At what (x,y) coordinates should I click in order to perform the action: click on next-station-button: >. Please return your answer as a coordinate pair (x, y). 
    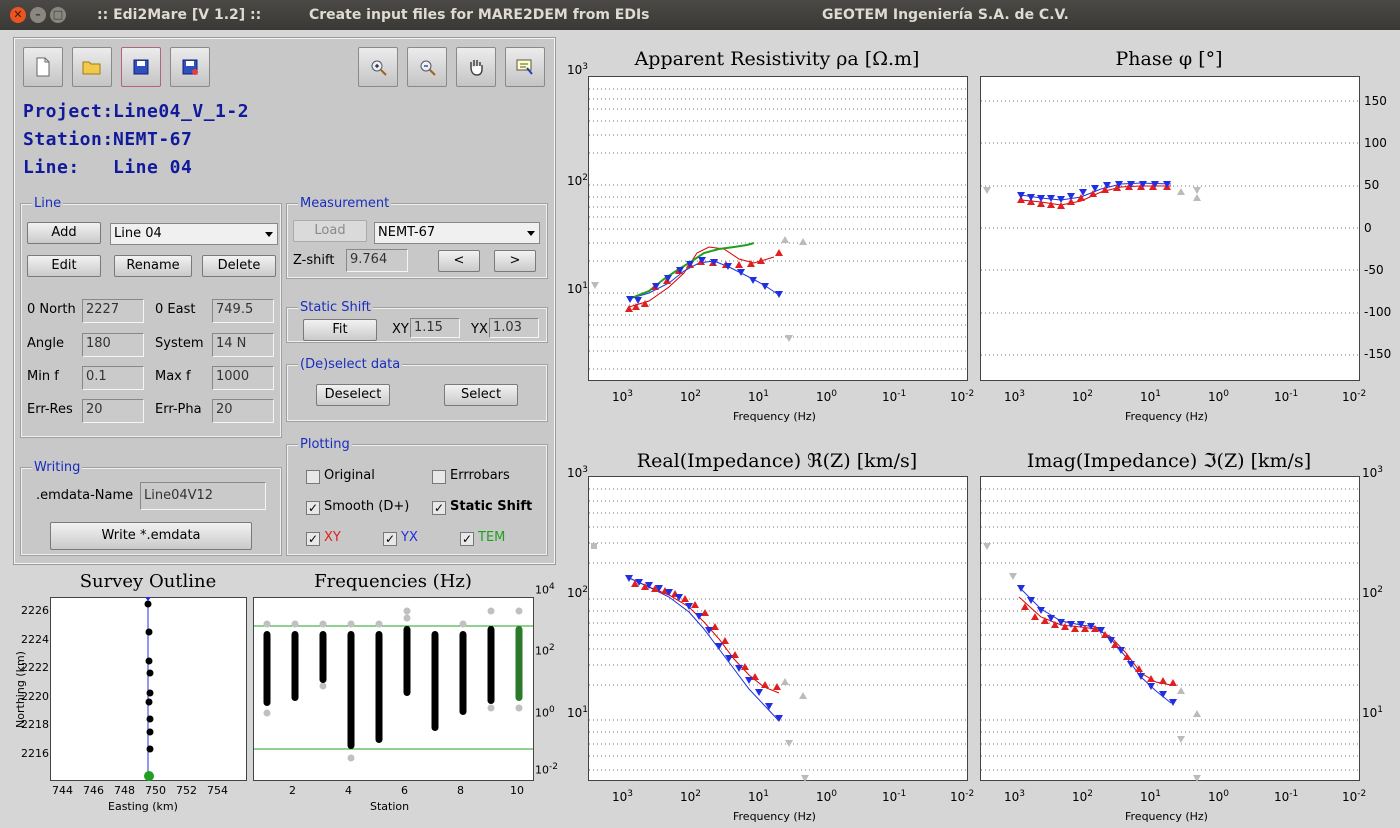
    Looking at the image, I should click on (515, 261).